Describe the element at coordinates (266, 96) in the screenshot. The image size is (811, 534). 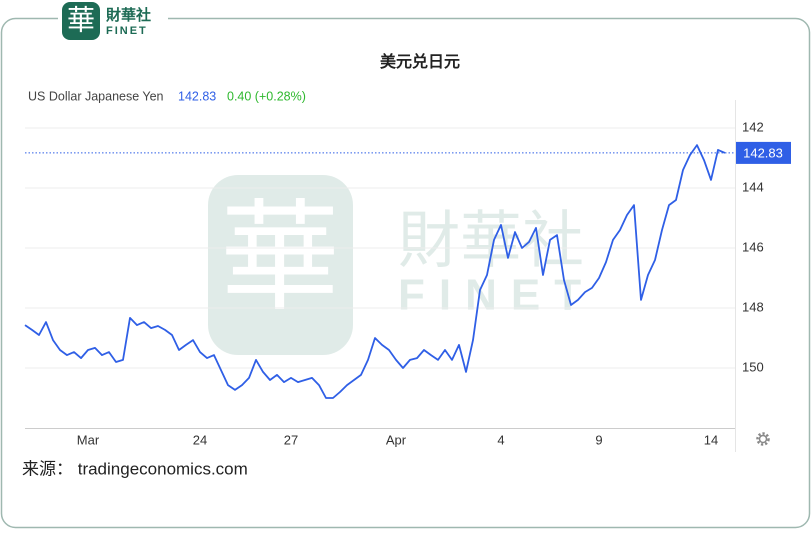
I see `change: 0.40 (+0.28%)` at that location.